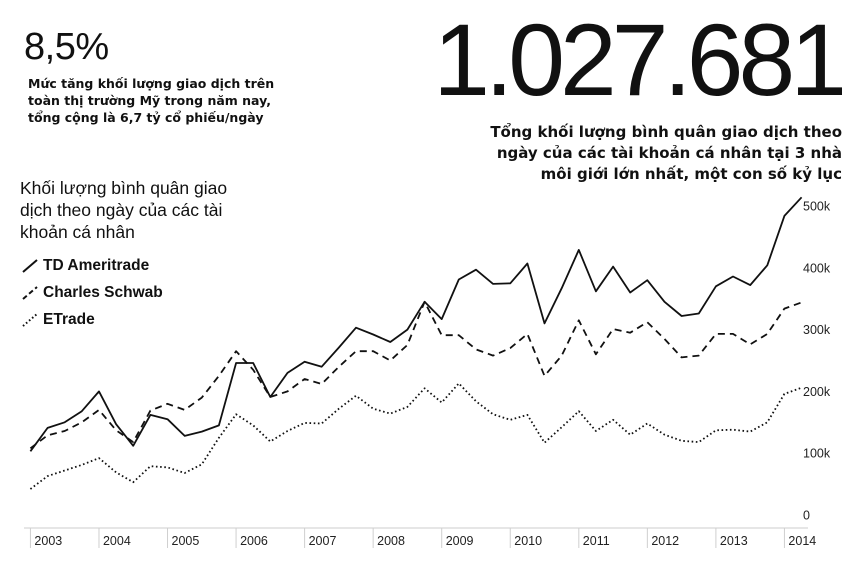  What do you see at coordinates (596, 541) in the screenshot?
I see `x-tick-label: 2011` at bounding box center [596, 541].